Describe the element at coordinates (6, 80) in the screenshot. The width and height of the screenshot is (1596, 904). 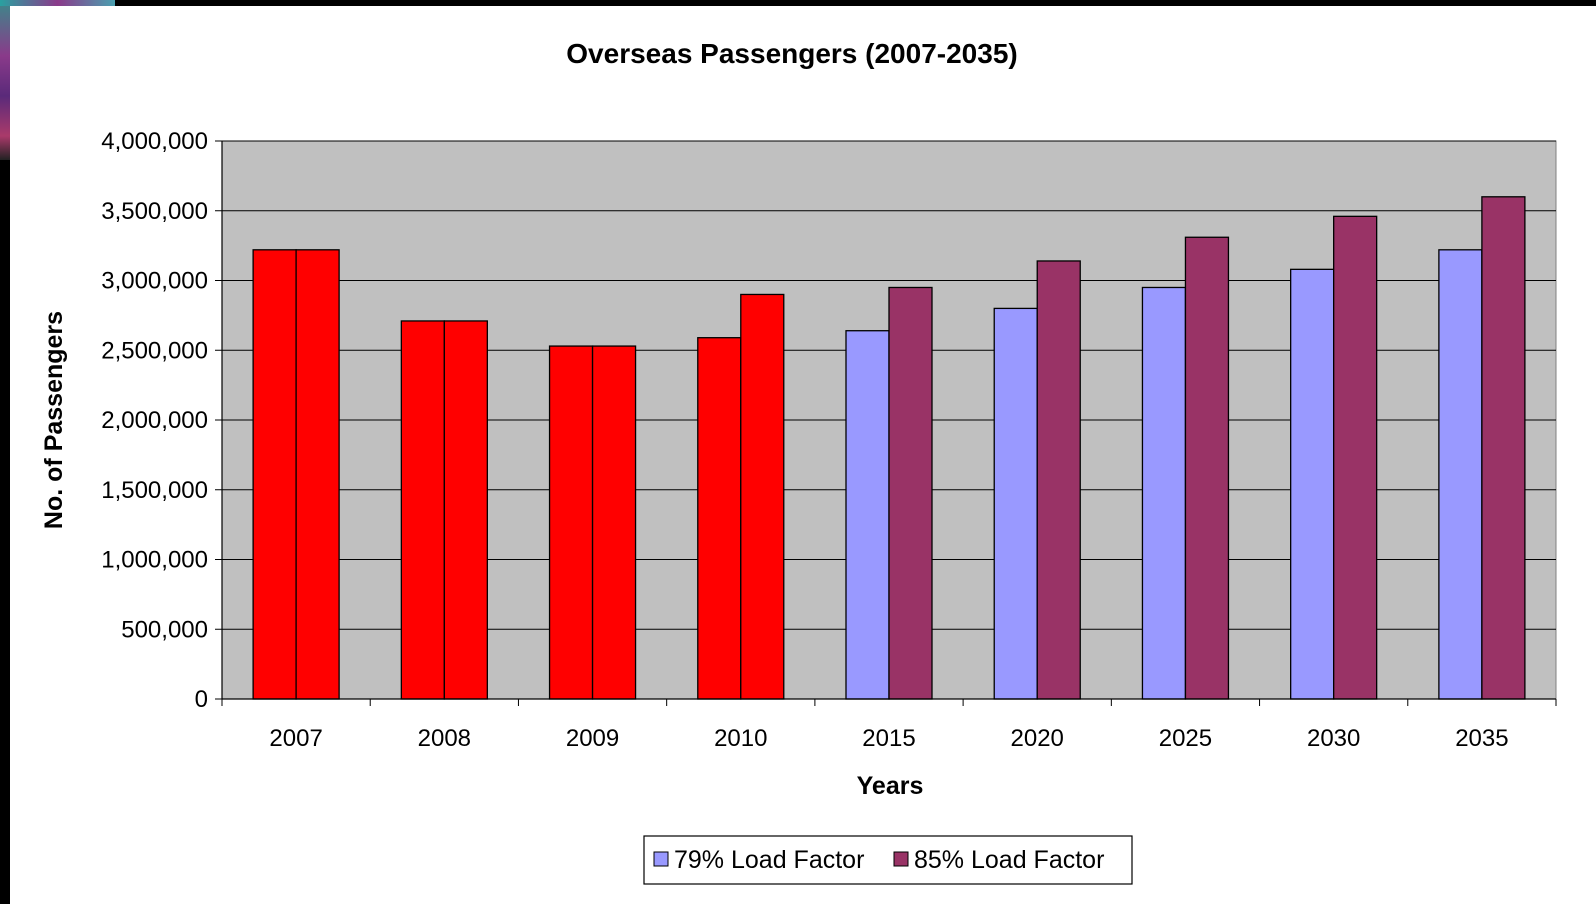
I see `desktop-background-strip` at that location.